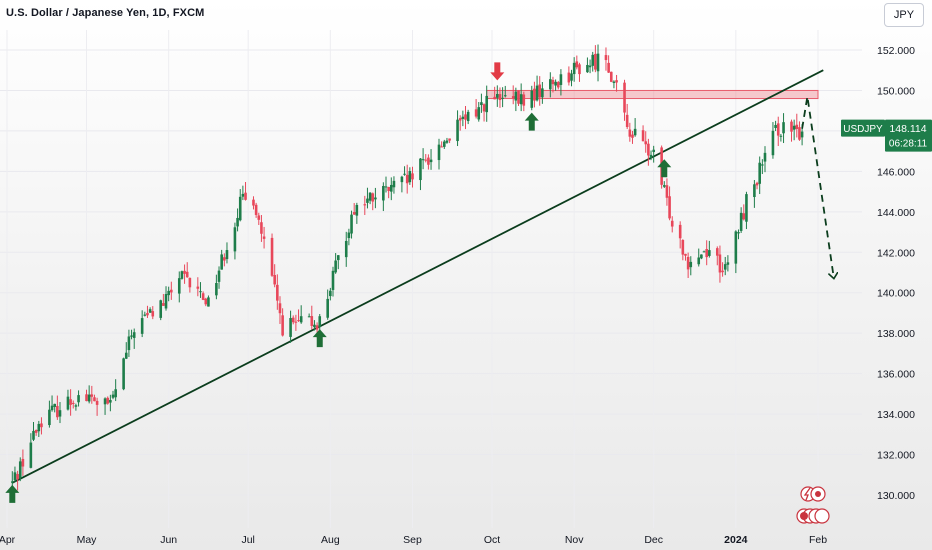 This screenshot has height=550, width=932. What do you see at coordinates (813, 494) in the screenshot?
I see `events-icon` at bounding box center [813, 494].